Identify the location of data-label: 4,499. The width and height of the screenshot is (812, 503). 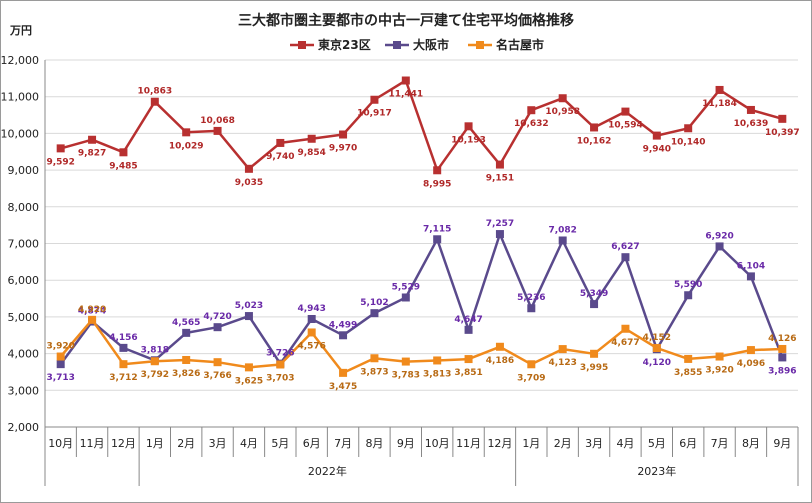
(343, 325).